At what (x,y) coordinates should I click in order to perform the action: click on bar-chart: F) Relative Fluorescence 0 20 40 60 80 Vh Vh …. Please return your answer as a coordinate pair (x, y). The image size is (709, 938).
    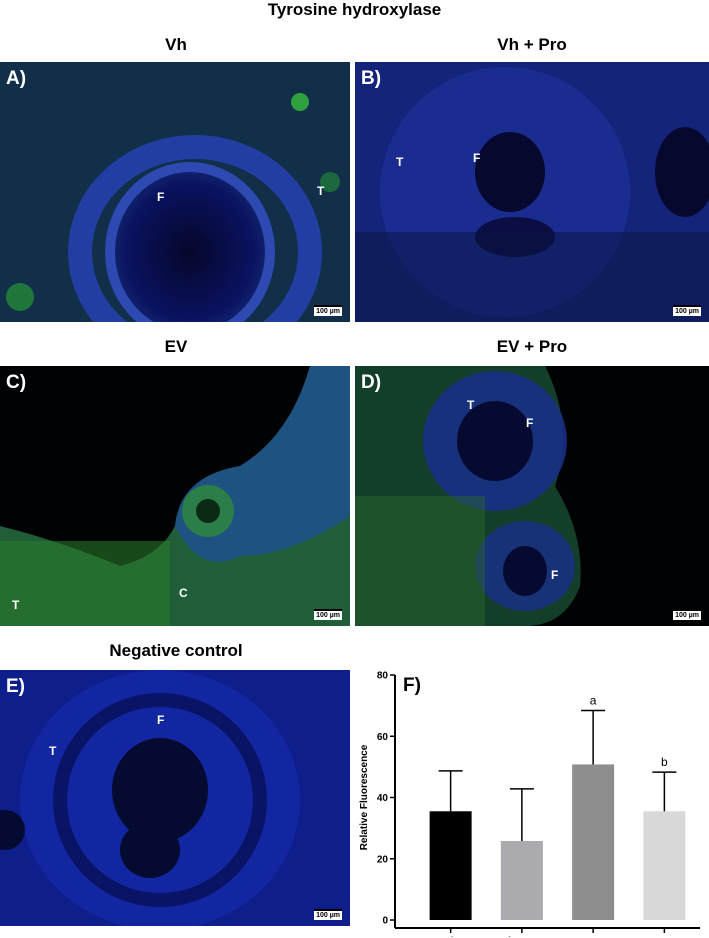
    Looking at the image, I should click on (529, 804).